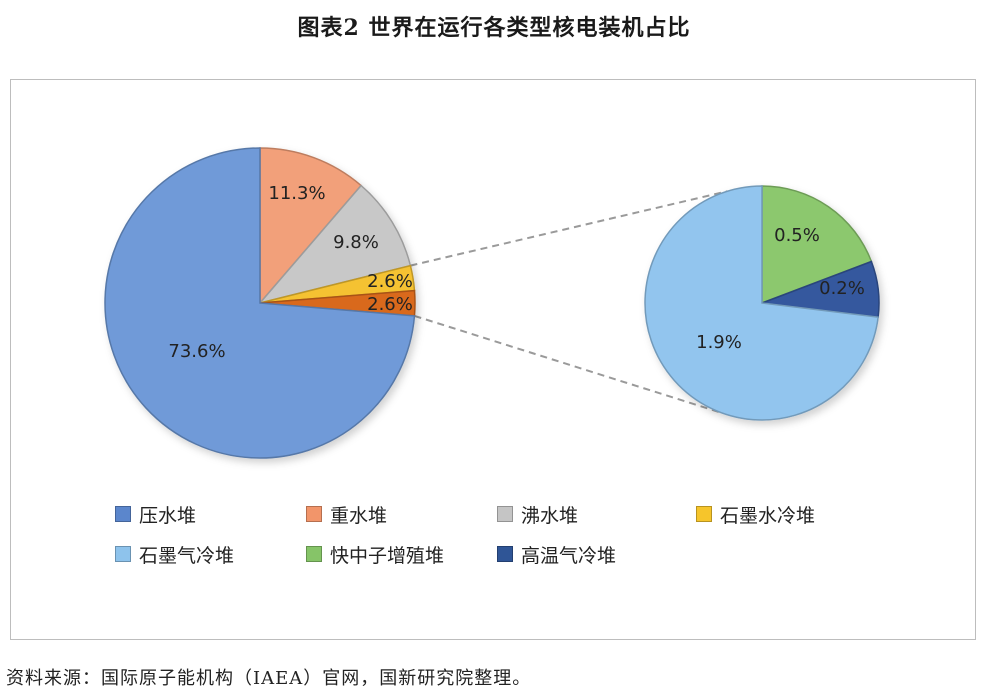  I want to click on legend-item: 重水堆, so click(347, 514).